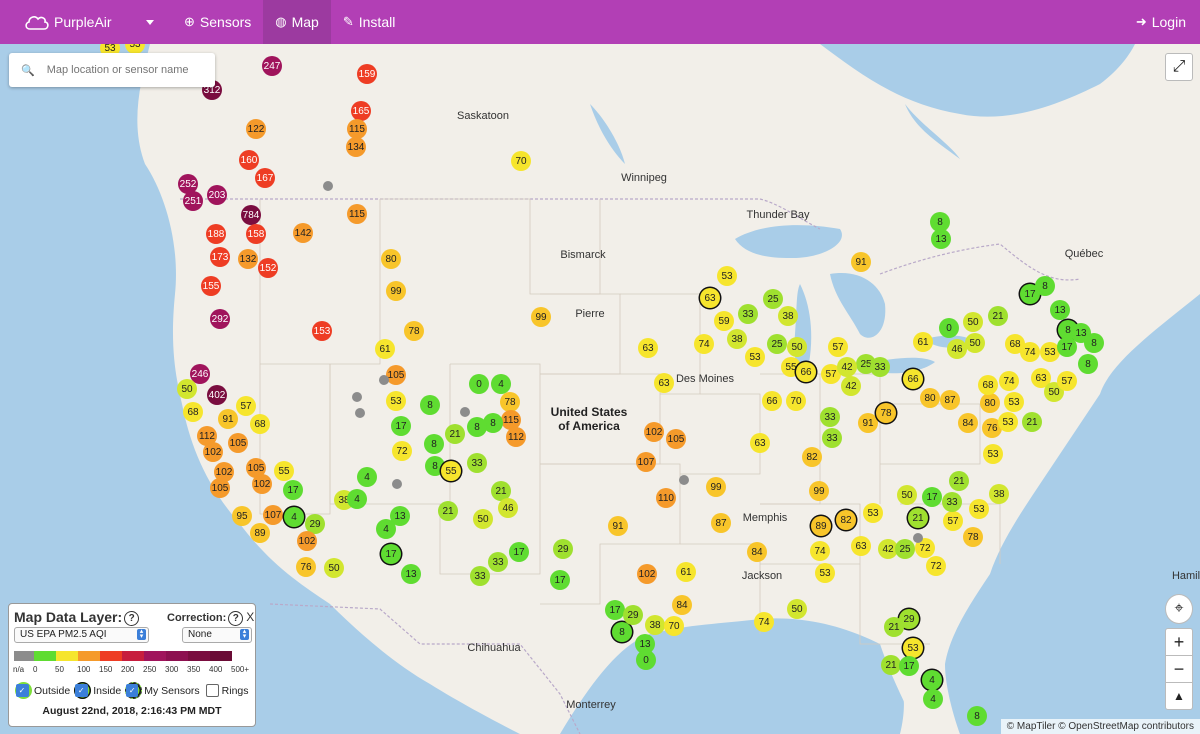 The width and height of the screenshot is (1200, 734). What do you see at coordinates (936, 566) in the screenshot?
I see `sensor-marker: 72` at bounding box center [936, 566].